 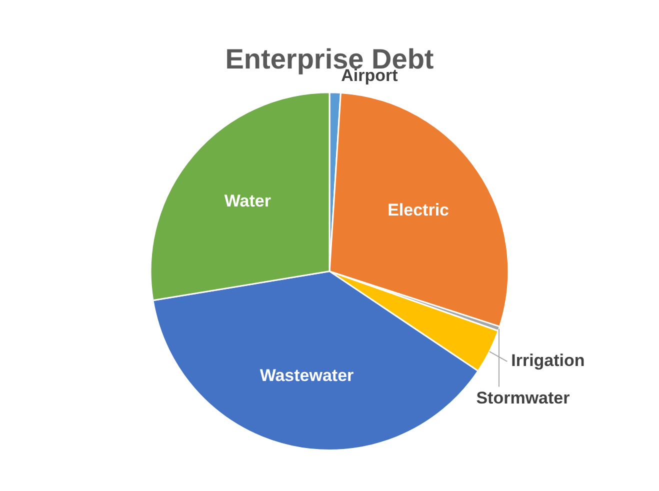 I want to click on slice-label: Irrigation, so click(x=548, y=360).